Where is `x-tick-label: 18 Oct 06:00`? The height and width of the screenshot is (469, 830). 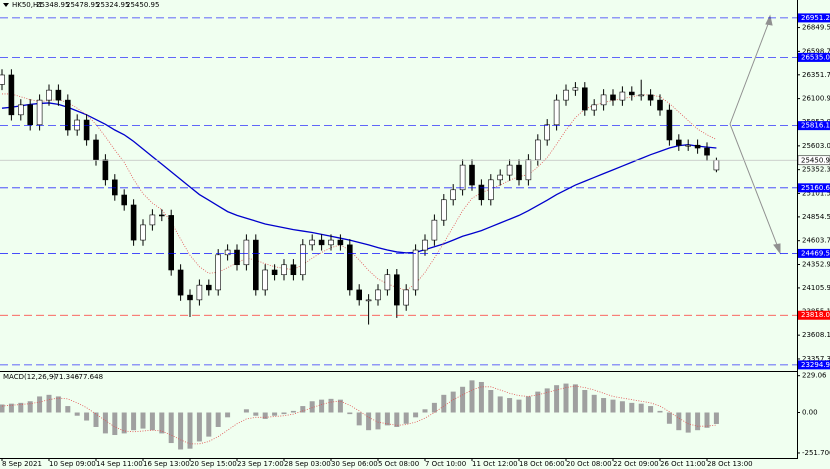
x-tick-label: 18 Oct 06:00 is located at coordinates (542, 464).